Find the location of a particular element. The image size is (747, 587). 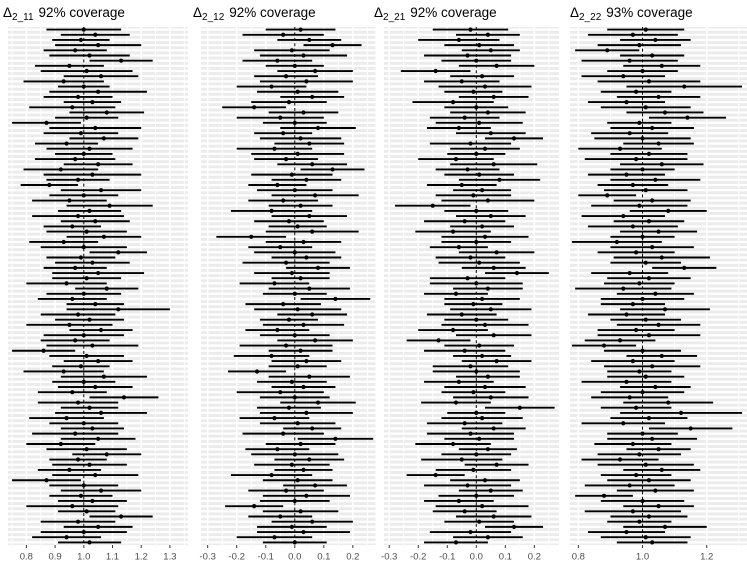

tick-label: 0.8 is located at coordinates (26, 557).